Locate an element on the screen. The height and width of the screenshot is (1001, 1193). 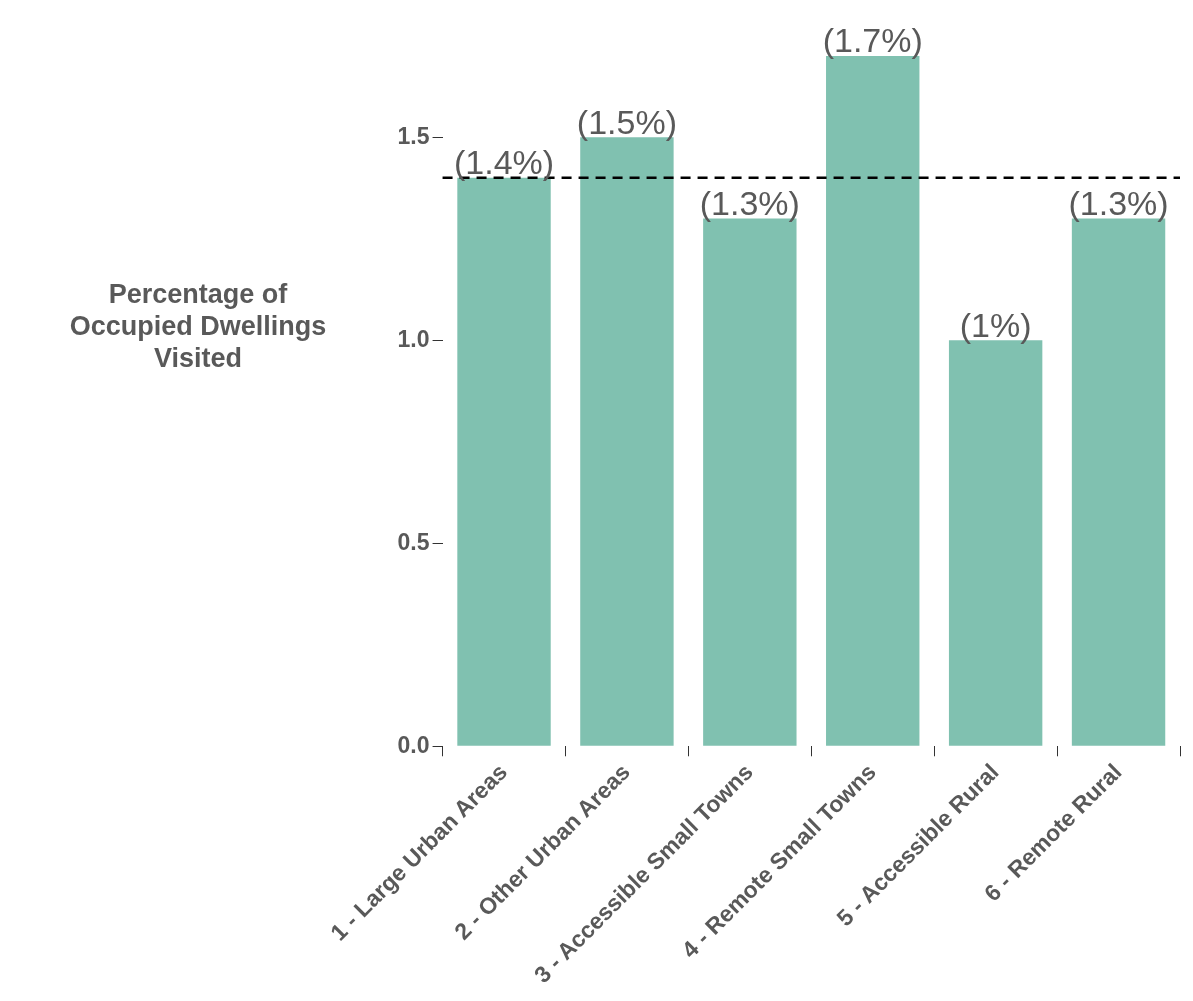
data-label: (1.7%) is located at coordinates (872, 40).